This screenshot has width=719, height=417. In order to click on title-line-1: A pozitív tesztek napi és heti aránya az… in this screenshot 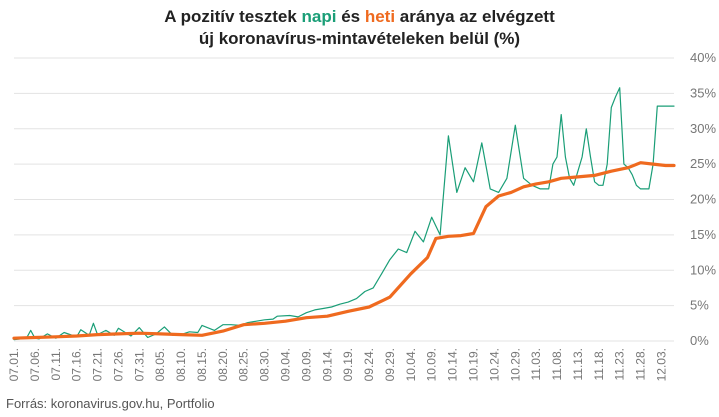, I will do `click(359, 17)`.